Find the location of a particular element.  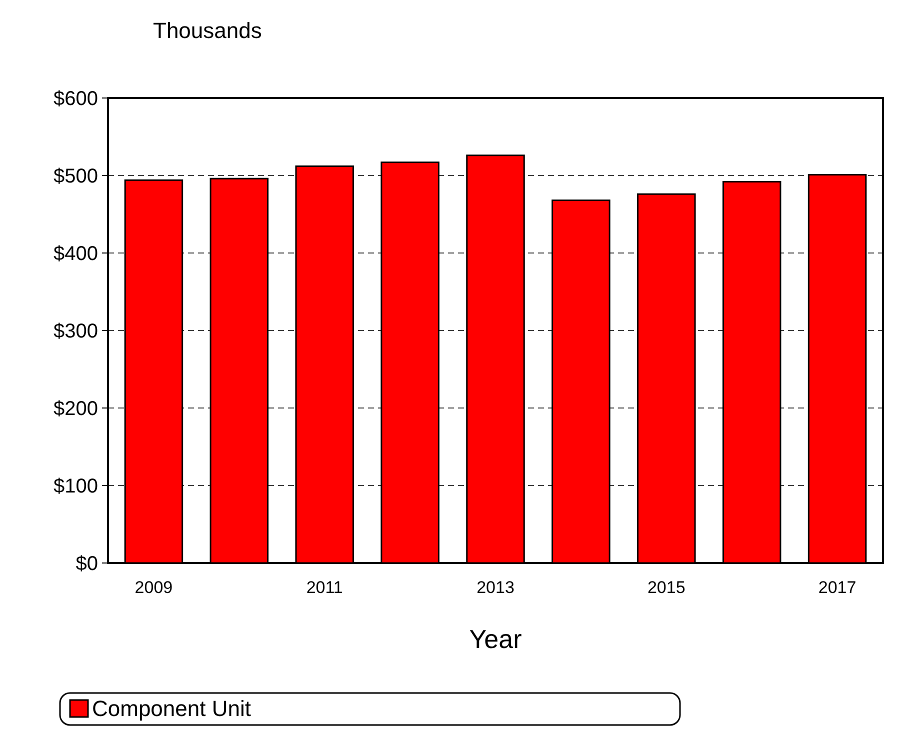

y-tick-label: $300 is located at coordinates (76, 331).